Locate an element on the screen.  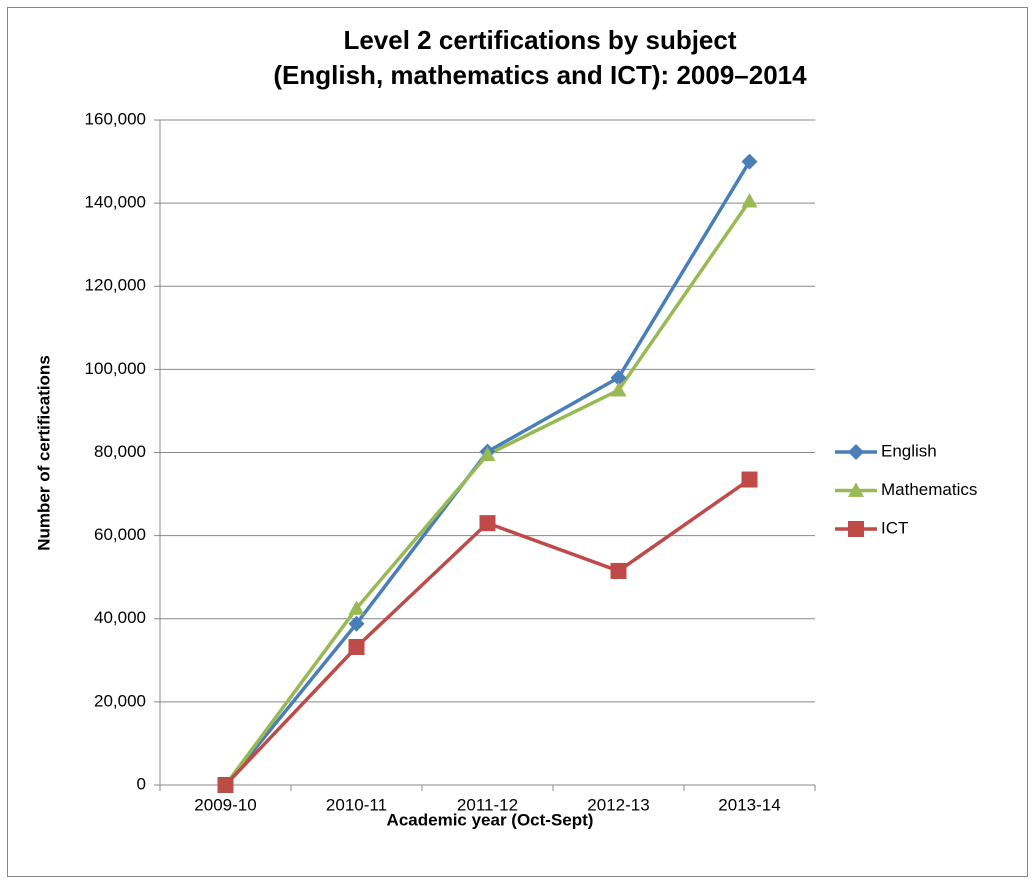
chart-title: Level 2 certifications by subject is located at coordinates (539, 40).